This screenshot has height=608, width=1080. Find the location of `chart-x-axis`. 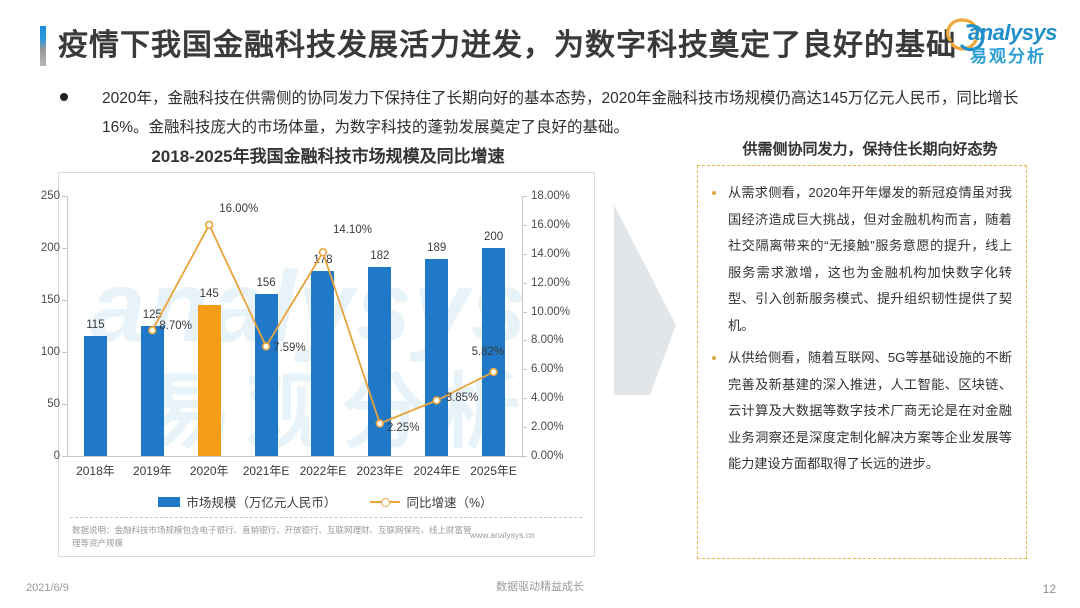

chart-x-axis is located at coordinates (294, 456).